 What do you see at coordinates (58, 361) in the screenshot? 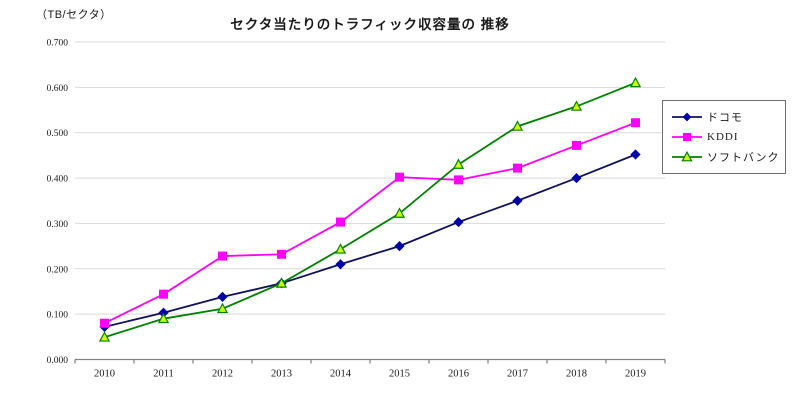
I see `y-axis-tick-label: 0.000` at bounding box center [58, 361].